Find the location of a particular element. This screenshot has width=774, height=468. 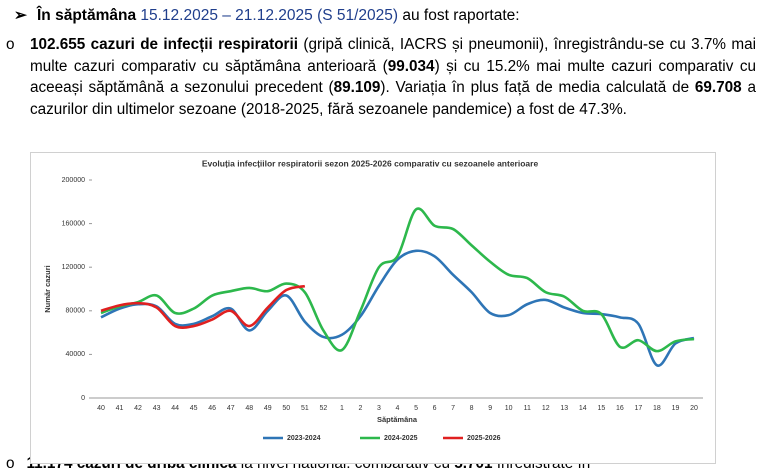

x-tick-label: 52 is located at coordinates (323, 408).